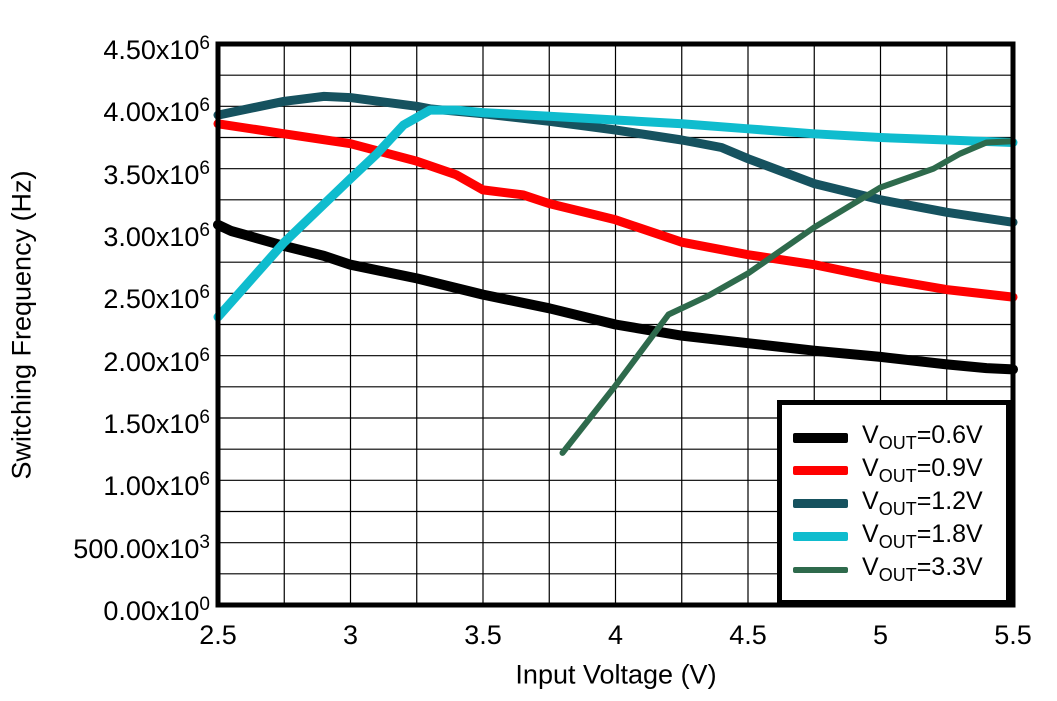  I want to click on legend-label-vout-0v9: VOUT=0.9V, so click(922, 470).